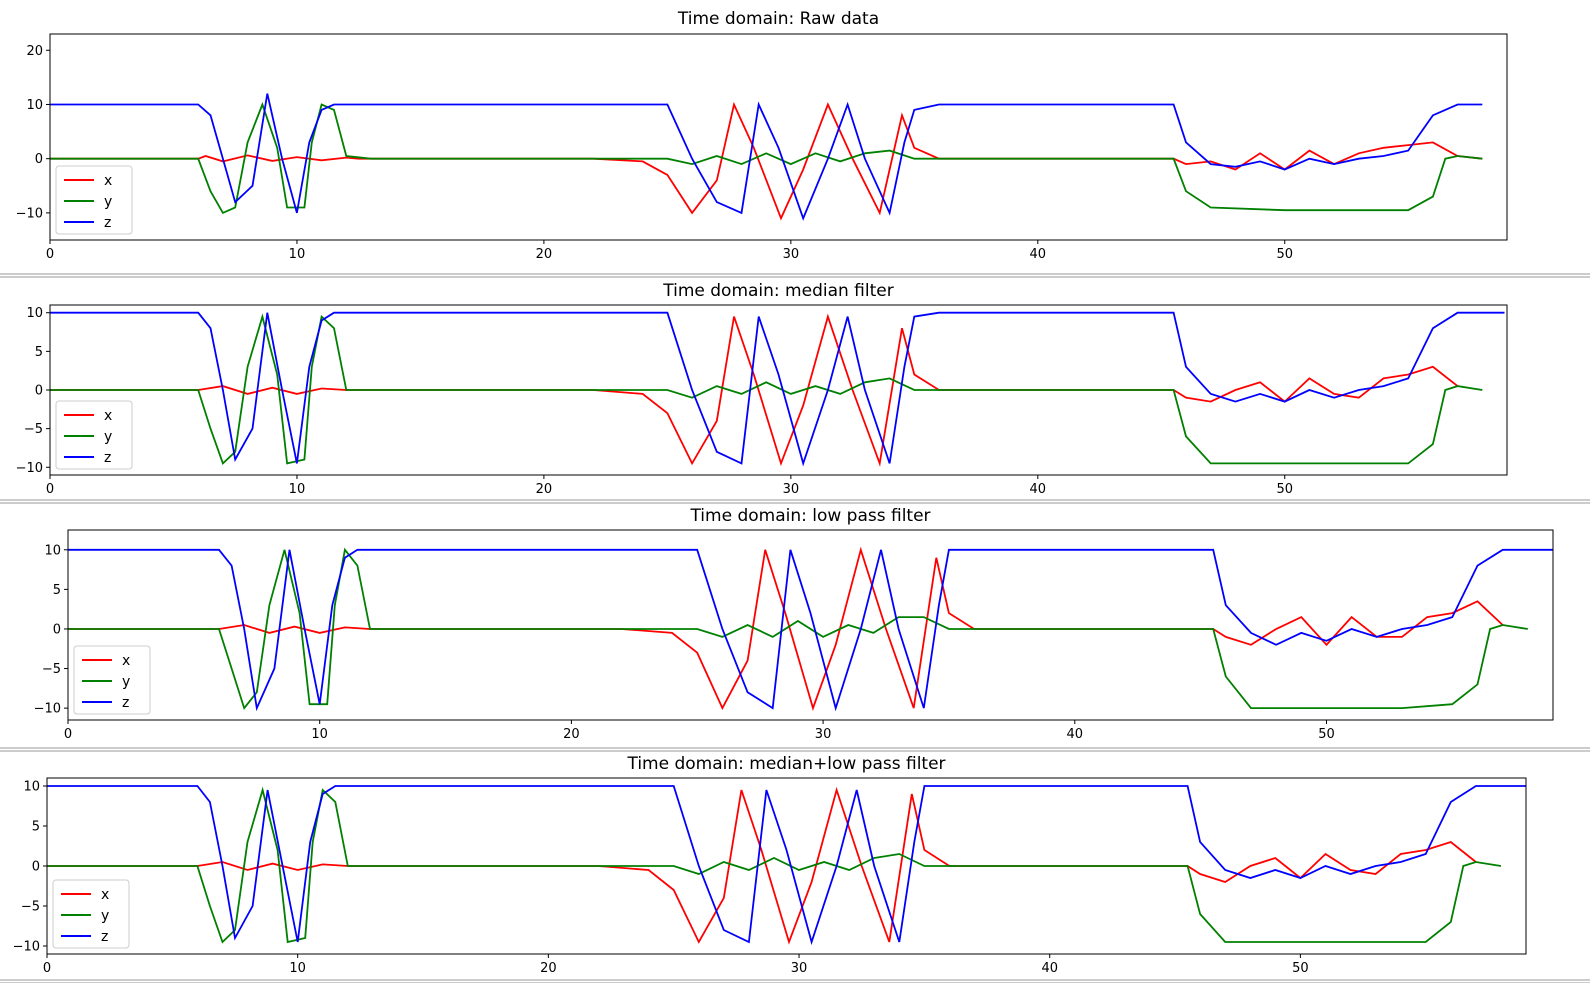 The width and height of the screenshot is (1590, 983). I want to click on chart-title: Time domain: median+low pass filter, so click(785, 764).